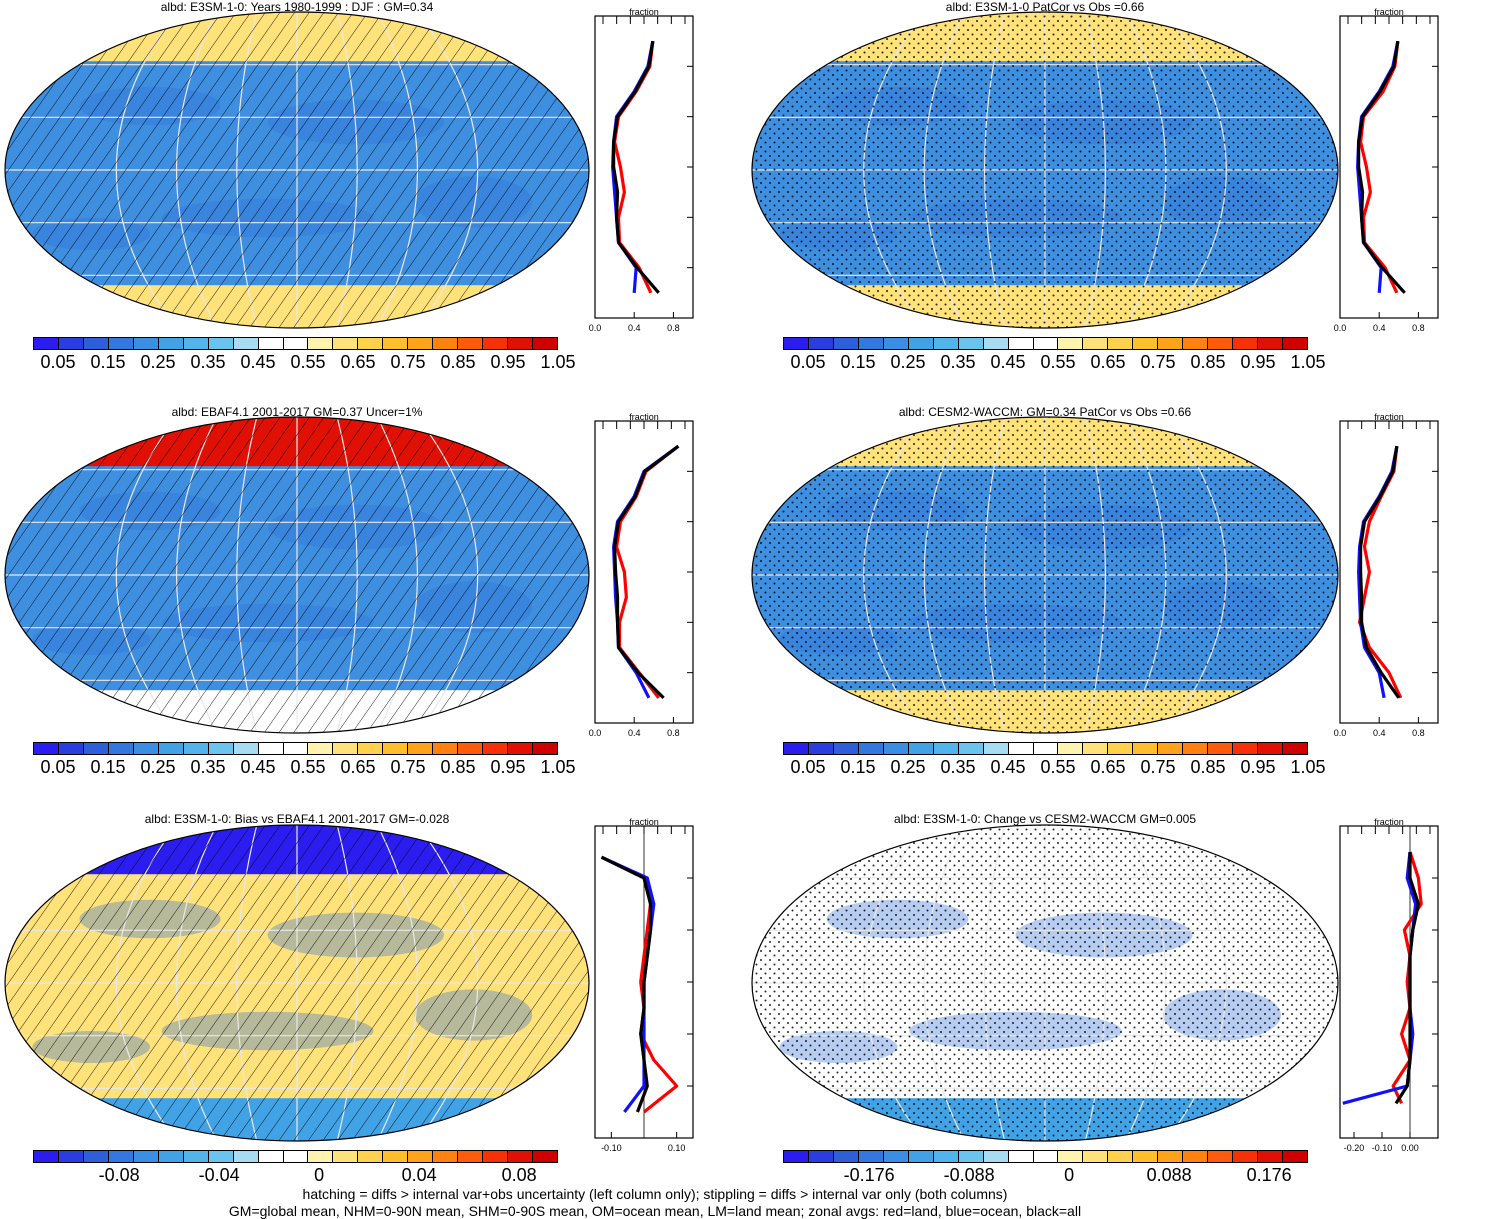 Image resolution: width=1485 pixels, height=1219 pixels. I want to click on colorbar-tick-label: 0.08, so click(519, 1175).